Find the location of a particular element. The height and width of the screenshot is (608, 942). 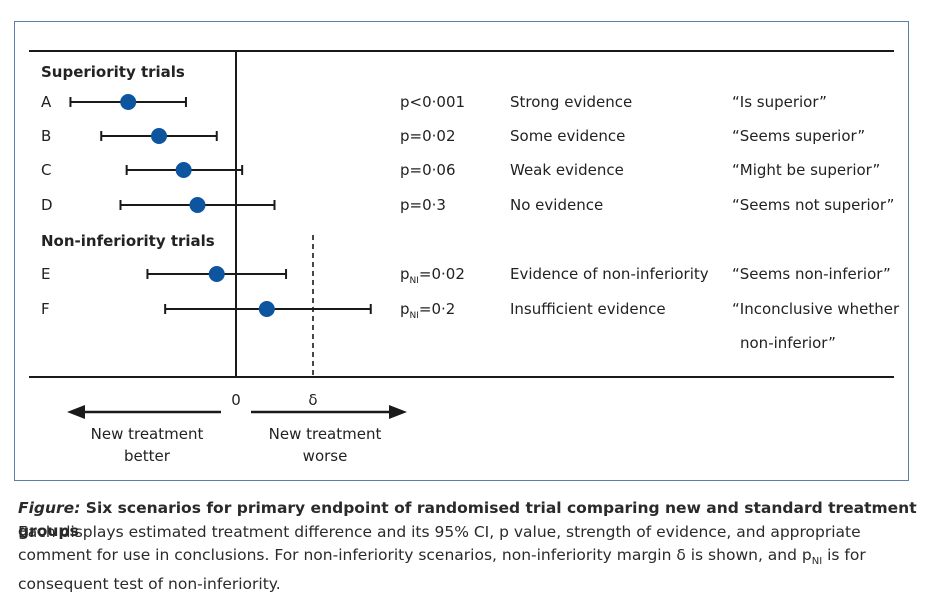

evidence-C: Weak evidence is located at coordinates (567, 170).